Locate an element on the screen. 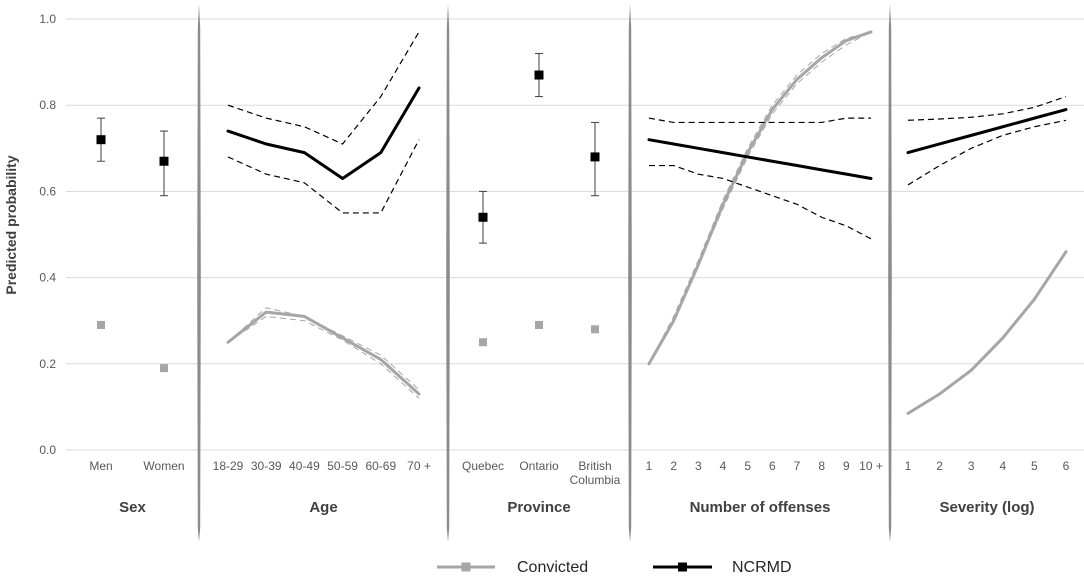 This screenshot has width=1084, height=583. x-tick-label: 18-29 is located at coordinates (228, 466).